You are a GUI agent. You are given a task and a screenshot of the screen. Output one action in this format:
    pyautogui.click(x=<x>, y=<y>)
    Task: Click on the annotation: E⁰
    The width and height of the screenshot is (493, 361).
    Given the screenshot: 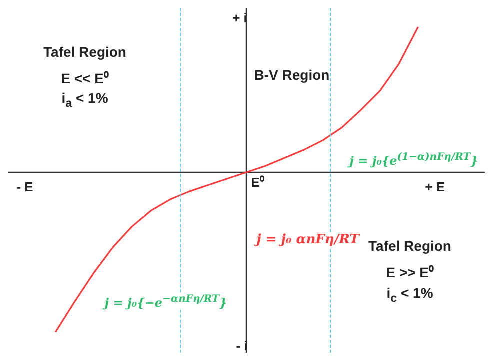 What is the action you would take?
    pyautogui.click(x=258, y=182)
    